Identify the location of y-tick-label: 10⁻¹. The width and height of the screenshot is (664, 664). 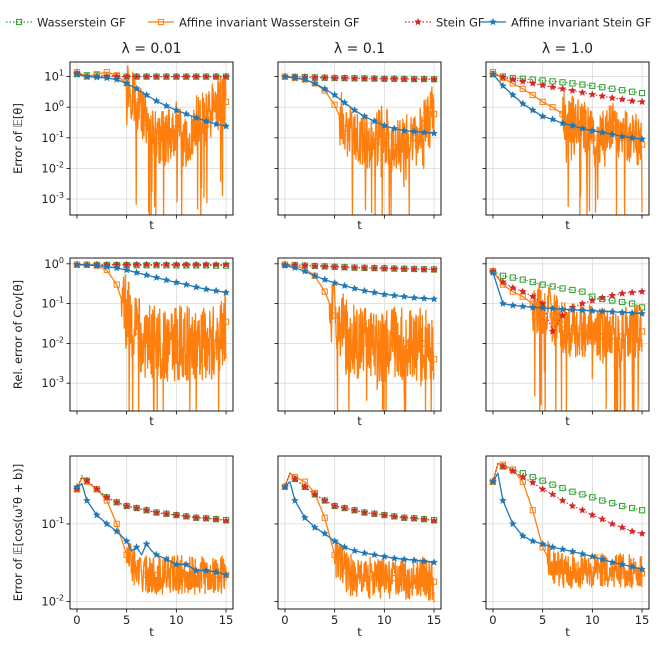
(52, 303).